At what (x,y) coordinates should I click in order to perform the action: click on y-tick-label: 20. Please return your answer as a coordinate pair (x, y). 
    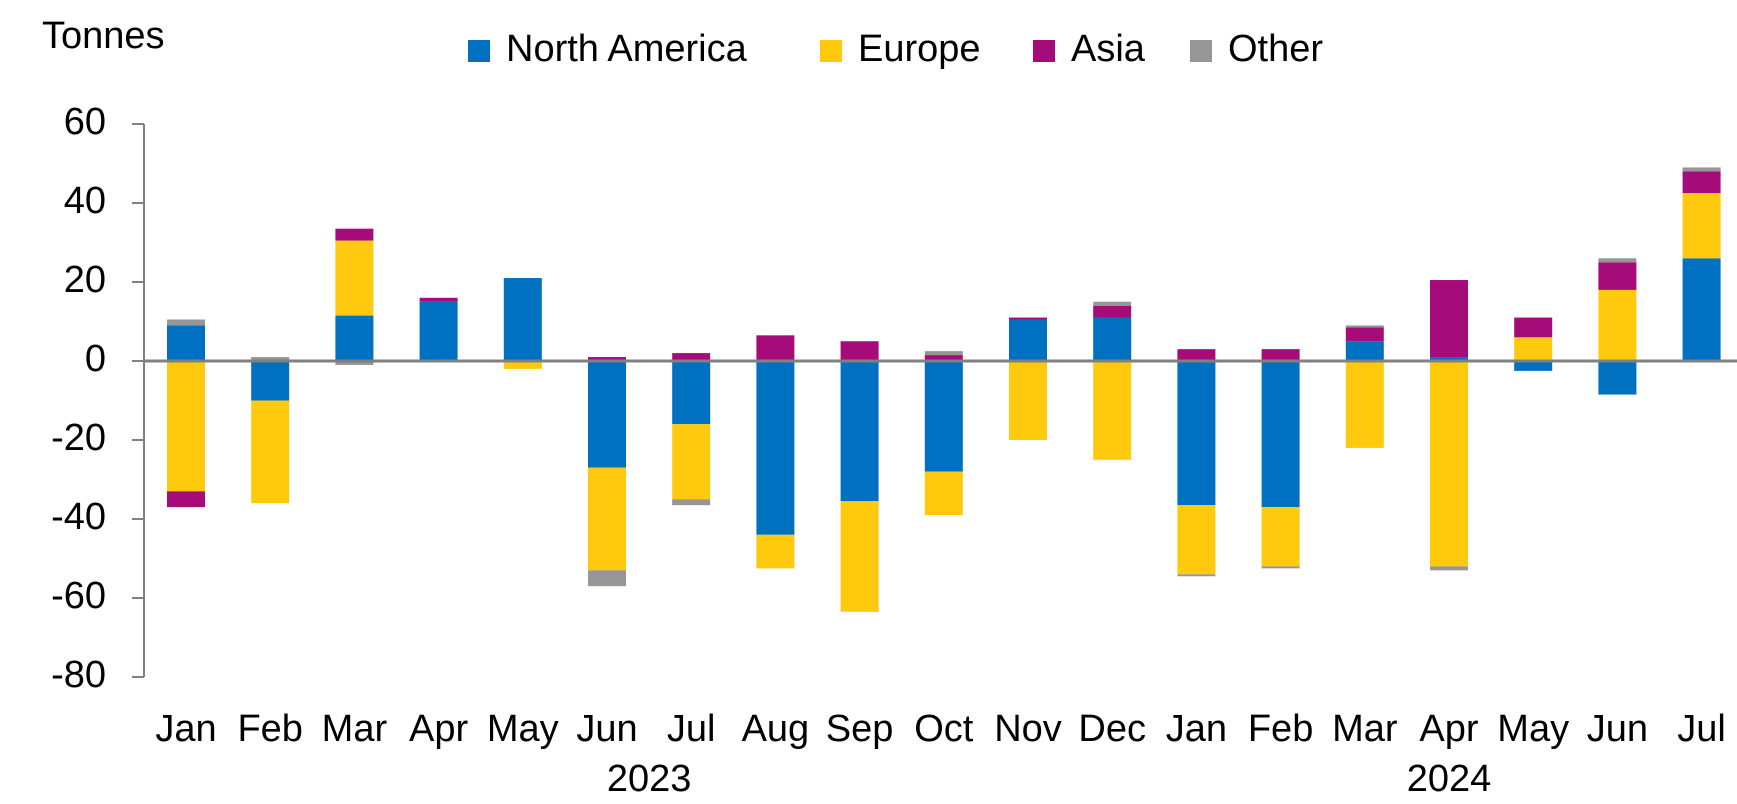
    Looking at the image, I should click on (85, 280).